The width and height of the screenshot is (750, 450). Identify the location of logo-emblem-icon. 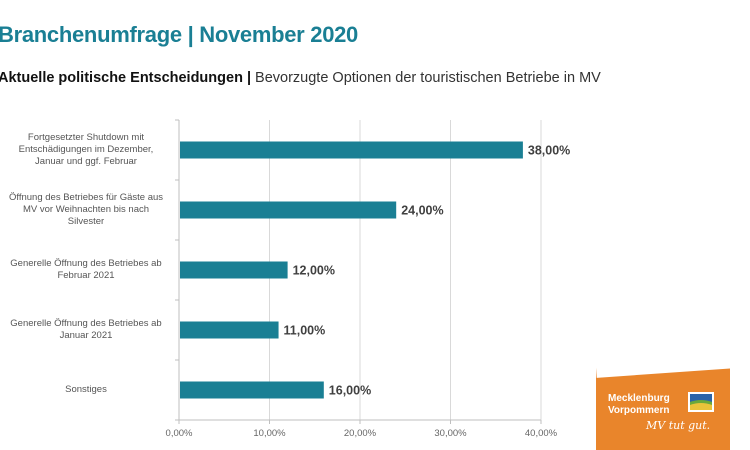
(701, 402).